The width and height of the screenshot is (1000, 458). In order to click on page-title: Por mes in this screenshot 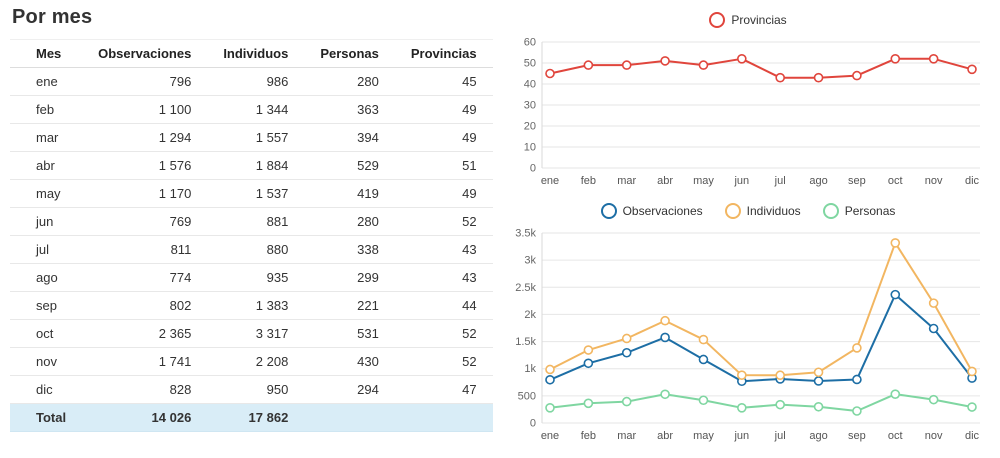, I will do `click(52, 17)`.